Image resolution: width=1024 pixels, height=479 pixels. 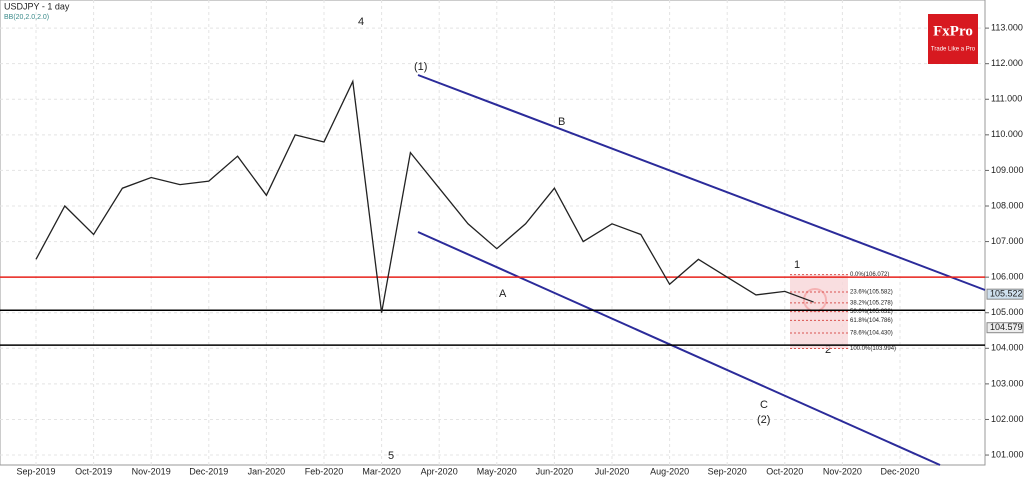 I want to click on fib-label: 100.0%(103.994), so click(x=873, y=349).